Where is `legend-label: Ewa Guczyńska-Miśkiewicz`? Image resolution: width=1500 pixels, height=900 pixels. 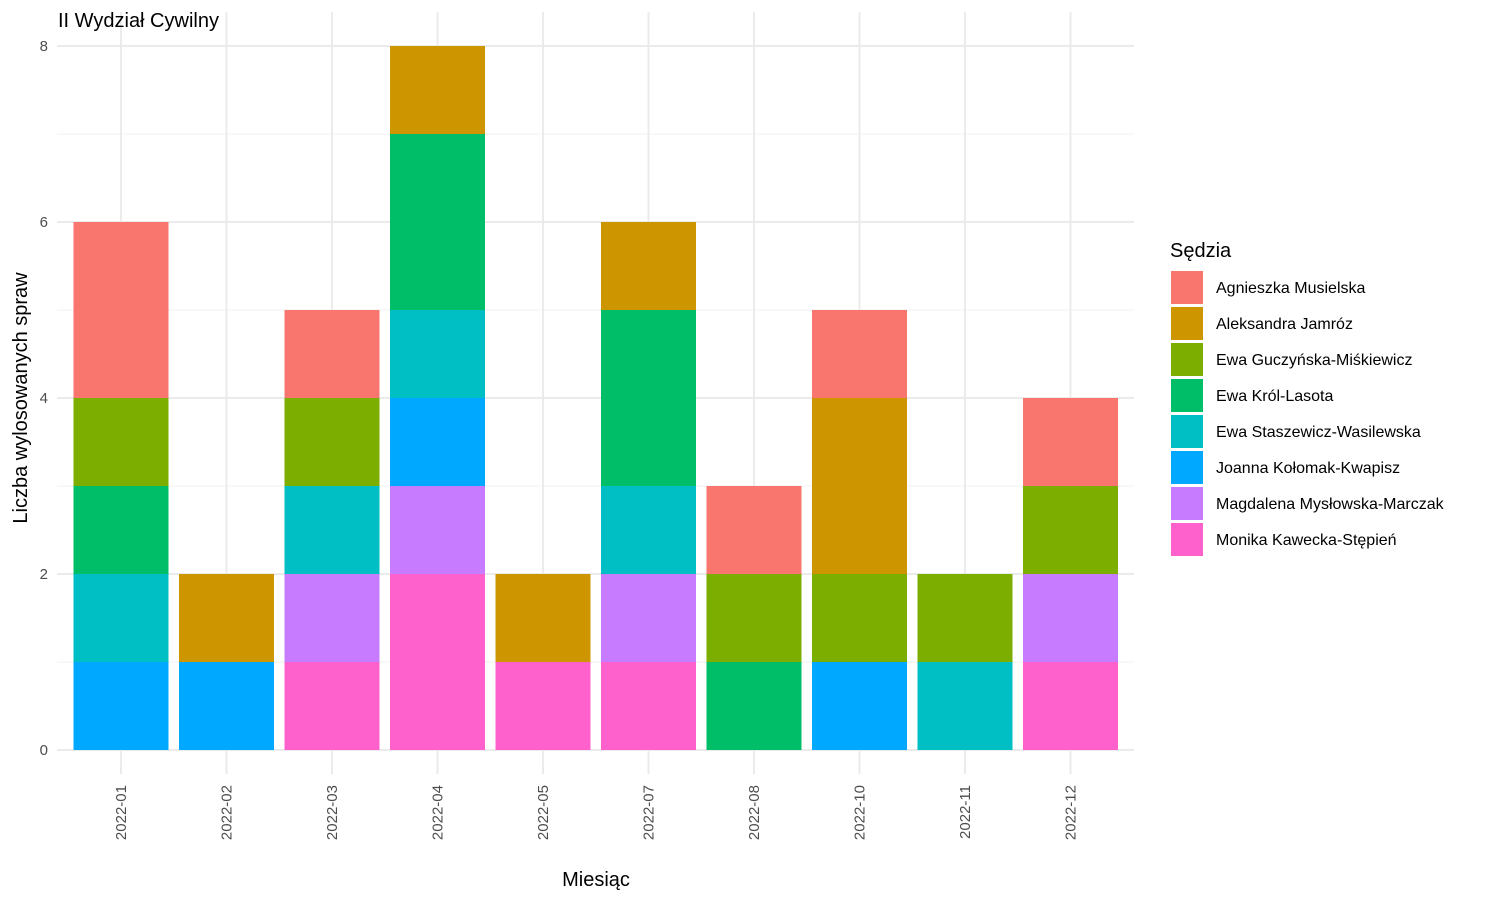 legend-label: Ewa Guczyńska-Miśkiewicz is located at coordinates (1314, 360).